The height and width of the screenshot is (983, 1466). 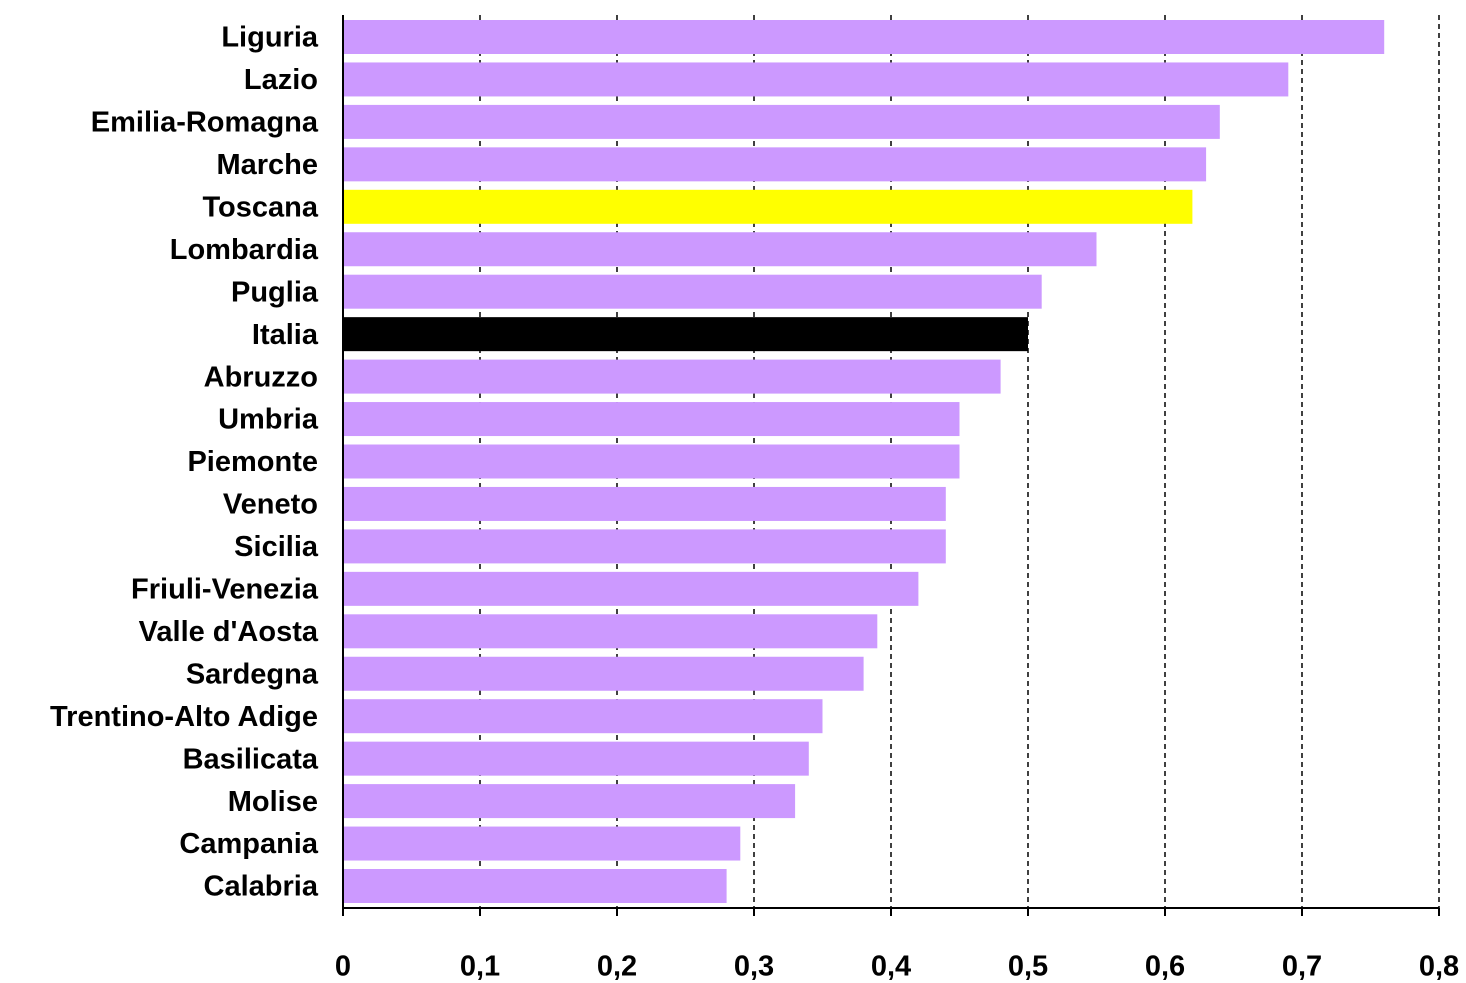 I want to click on y-tick-label: Italia, so click(x=285, y=335).